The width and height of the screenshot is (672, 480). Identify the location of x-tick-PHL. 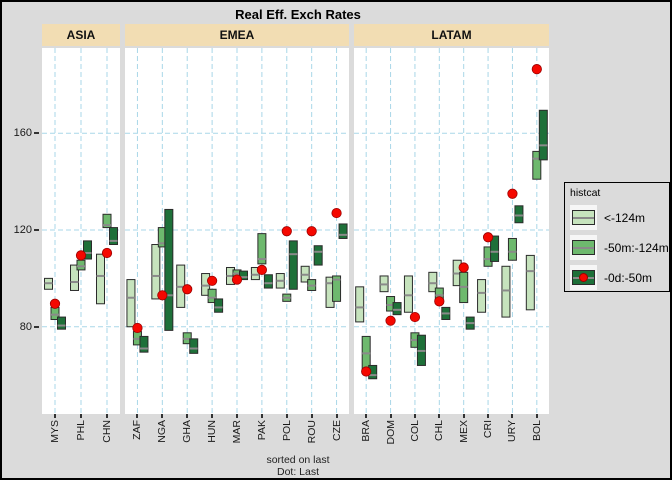
(81, 416).